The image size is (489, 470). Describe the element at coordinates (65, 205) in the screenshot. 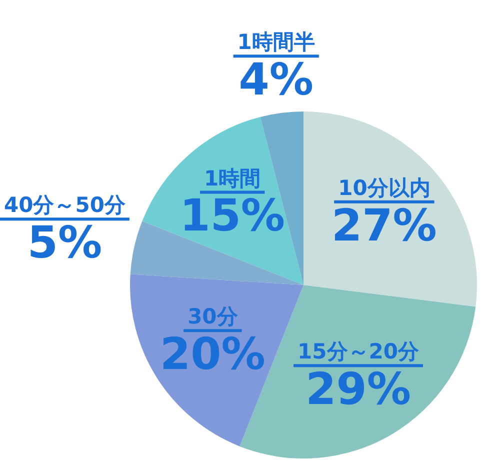

I see `slice-label: 40分～50分` at that location.